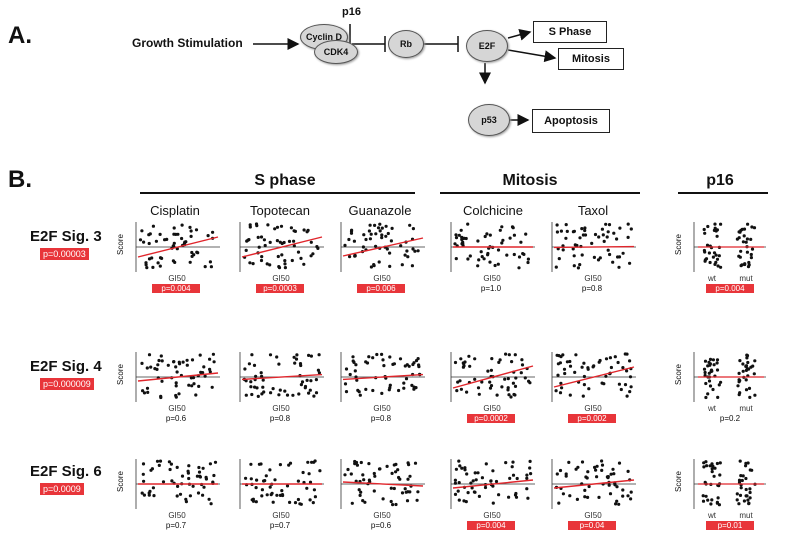 Image resolution: width=800 pixels, height=543 pixels. Describe the element at coordinates (593, 484) in the screenshot. I see `scatter-plot-taxol-row3` at that location.